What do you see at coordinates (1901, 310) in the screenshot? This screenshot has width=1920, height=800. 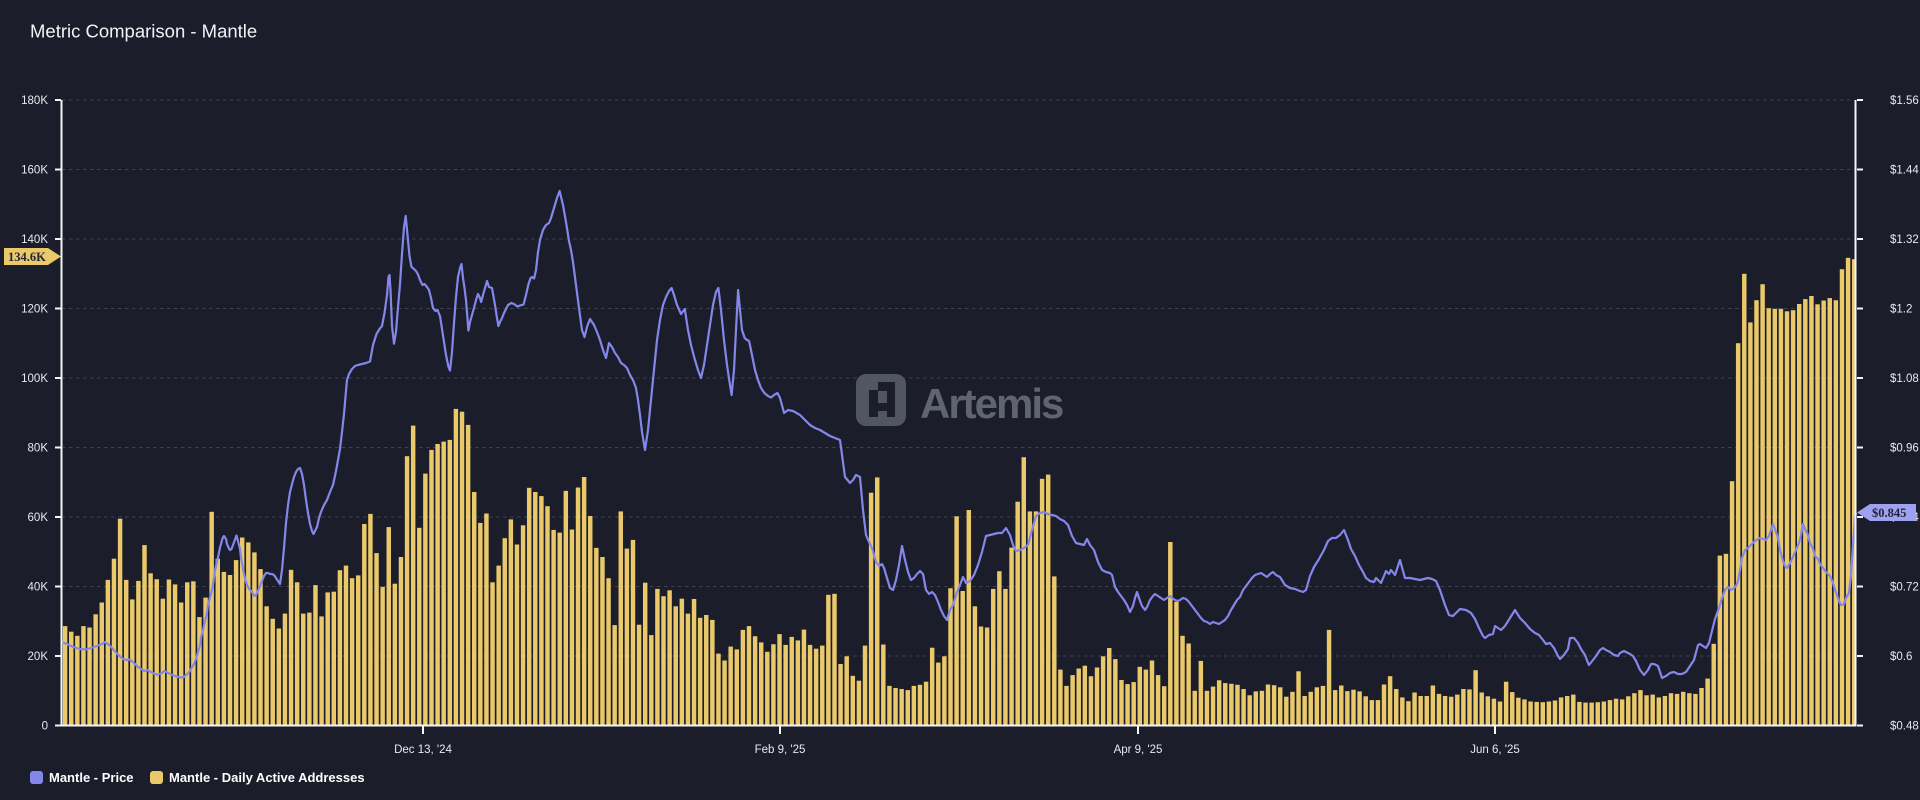 I see `svg-text: $1.2` at bounding box center [1901, 310].